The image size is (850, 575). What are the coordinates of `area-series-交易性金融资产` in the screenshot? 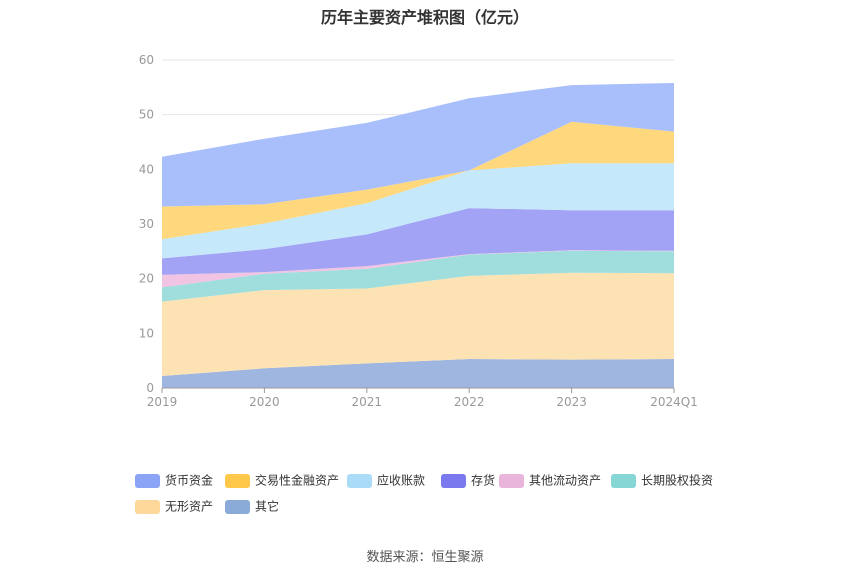 It's located at (418, 180).